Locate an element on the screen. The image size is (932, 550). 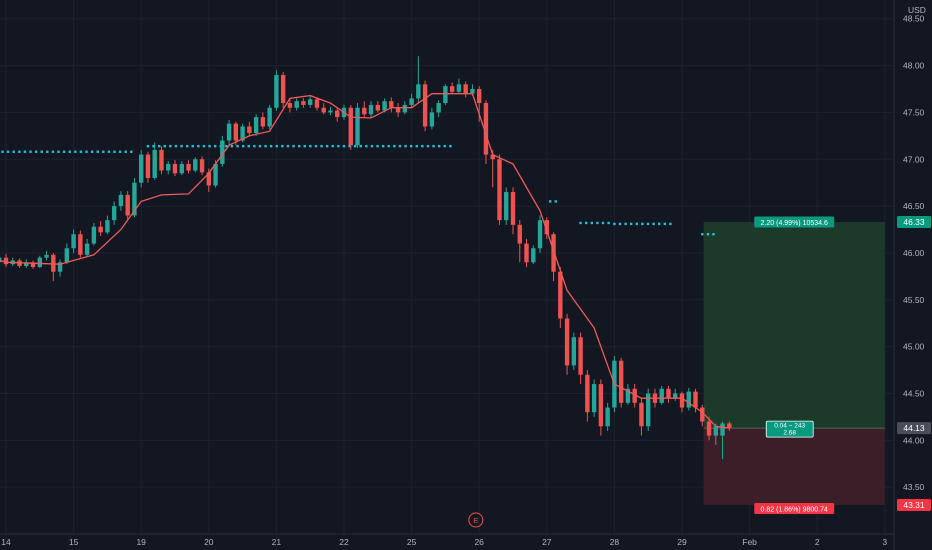
target-price-tag-text: 46.33 is located at coordinates (914, 222).